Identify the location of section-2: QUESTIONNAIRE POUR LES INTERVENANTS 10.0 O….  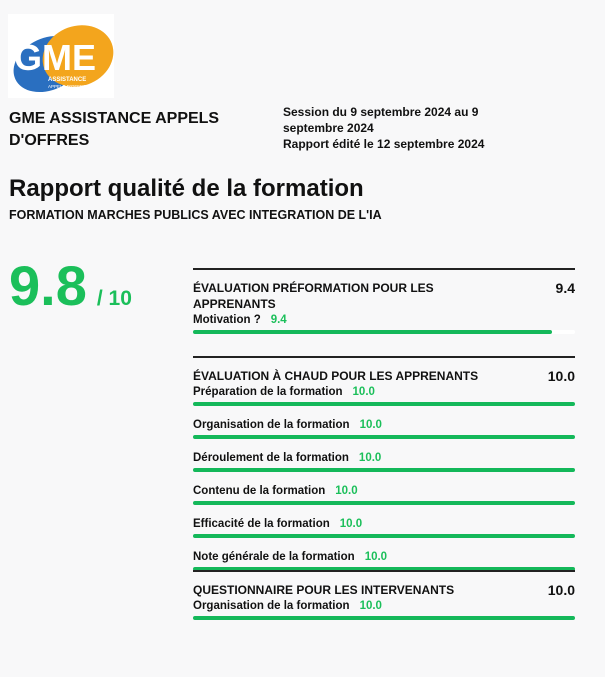
(384, 598).